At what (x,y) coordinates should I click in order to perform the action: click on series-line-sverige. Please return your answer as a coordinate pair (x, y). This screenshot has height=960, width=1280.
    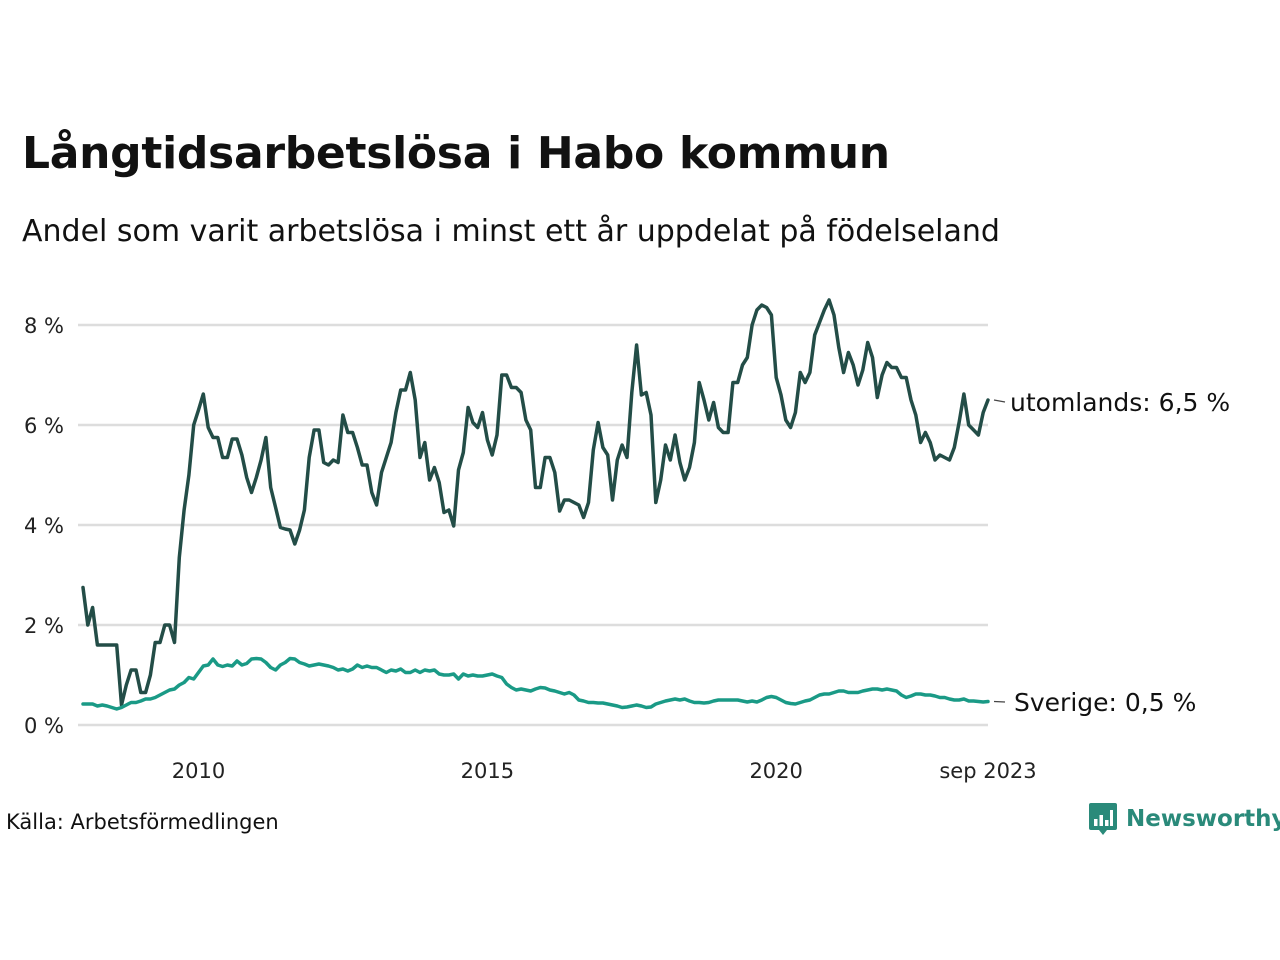
    Looking at the image, I should click on (535, 683).